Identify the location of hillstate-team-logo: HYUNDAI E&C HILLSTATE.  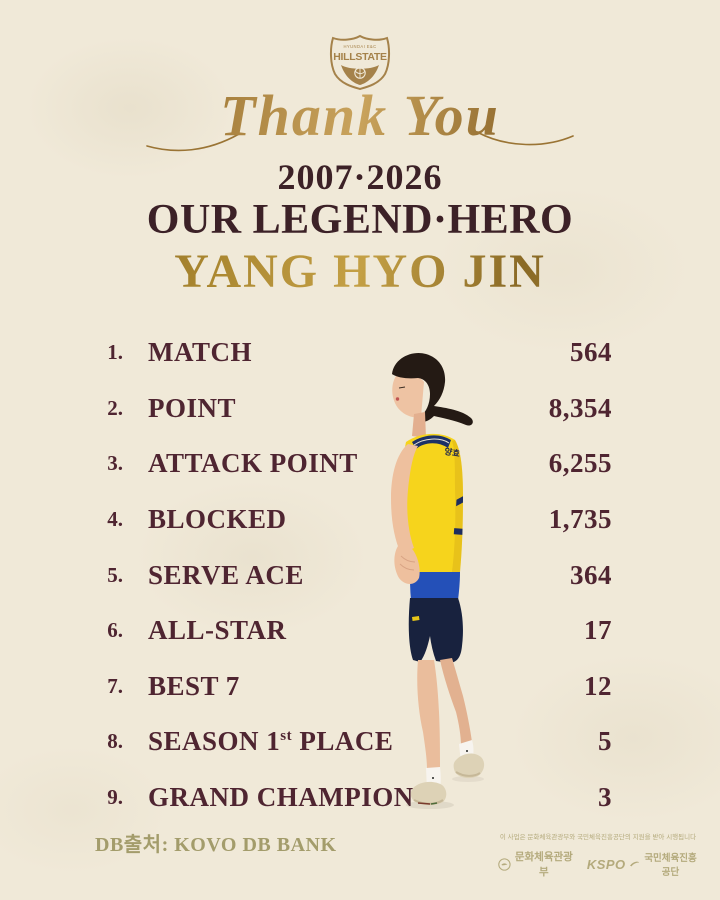
(360, 64).